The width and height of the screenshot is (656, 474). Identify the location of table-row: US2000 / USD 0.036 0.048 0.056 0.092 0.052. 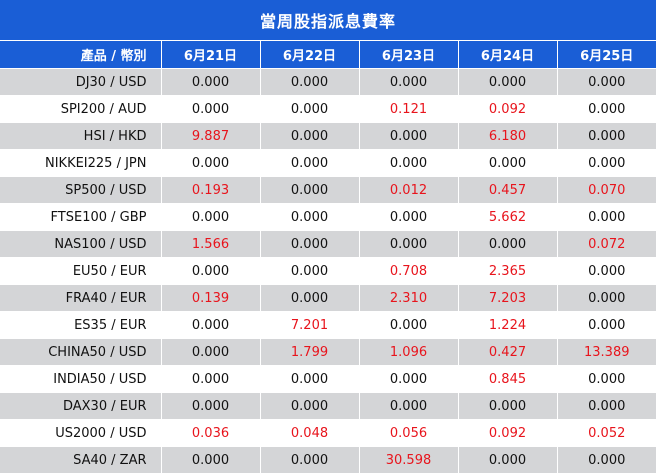
(328, 433).